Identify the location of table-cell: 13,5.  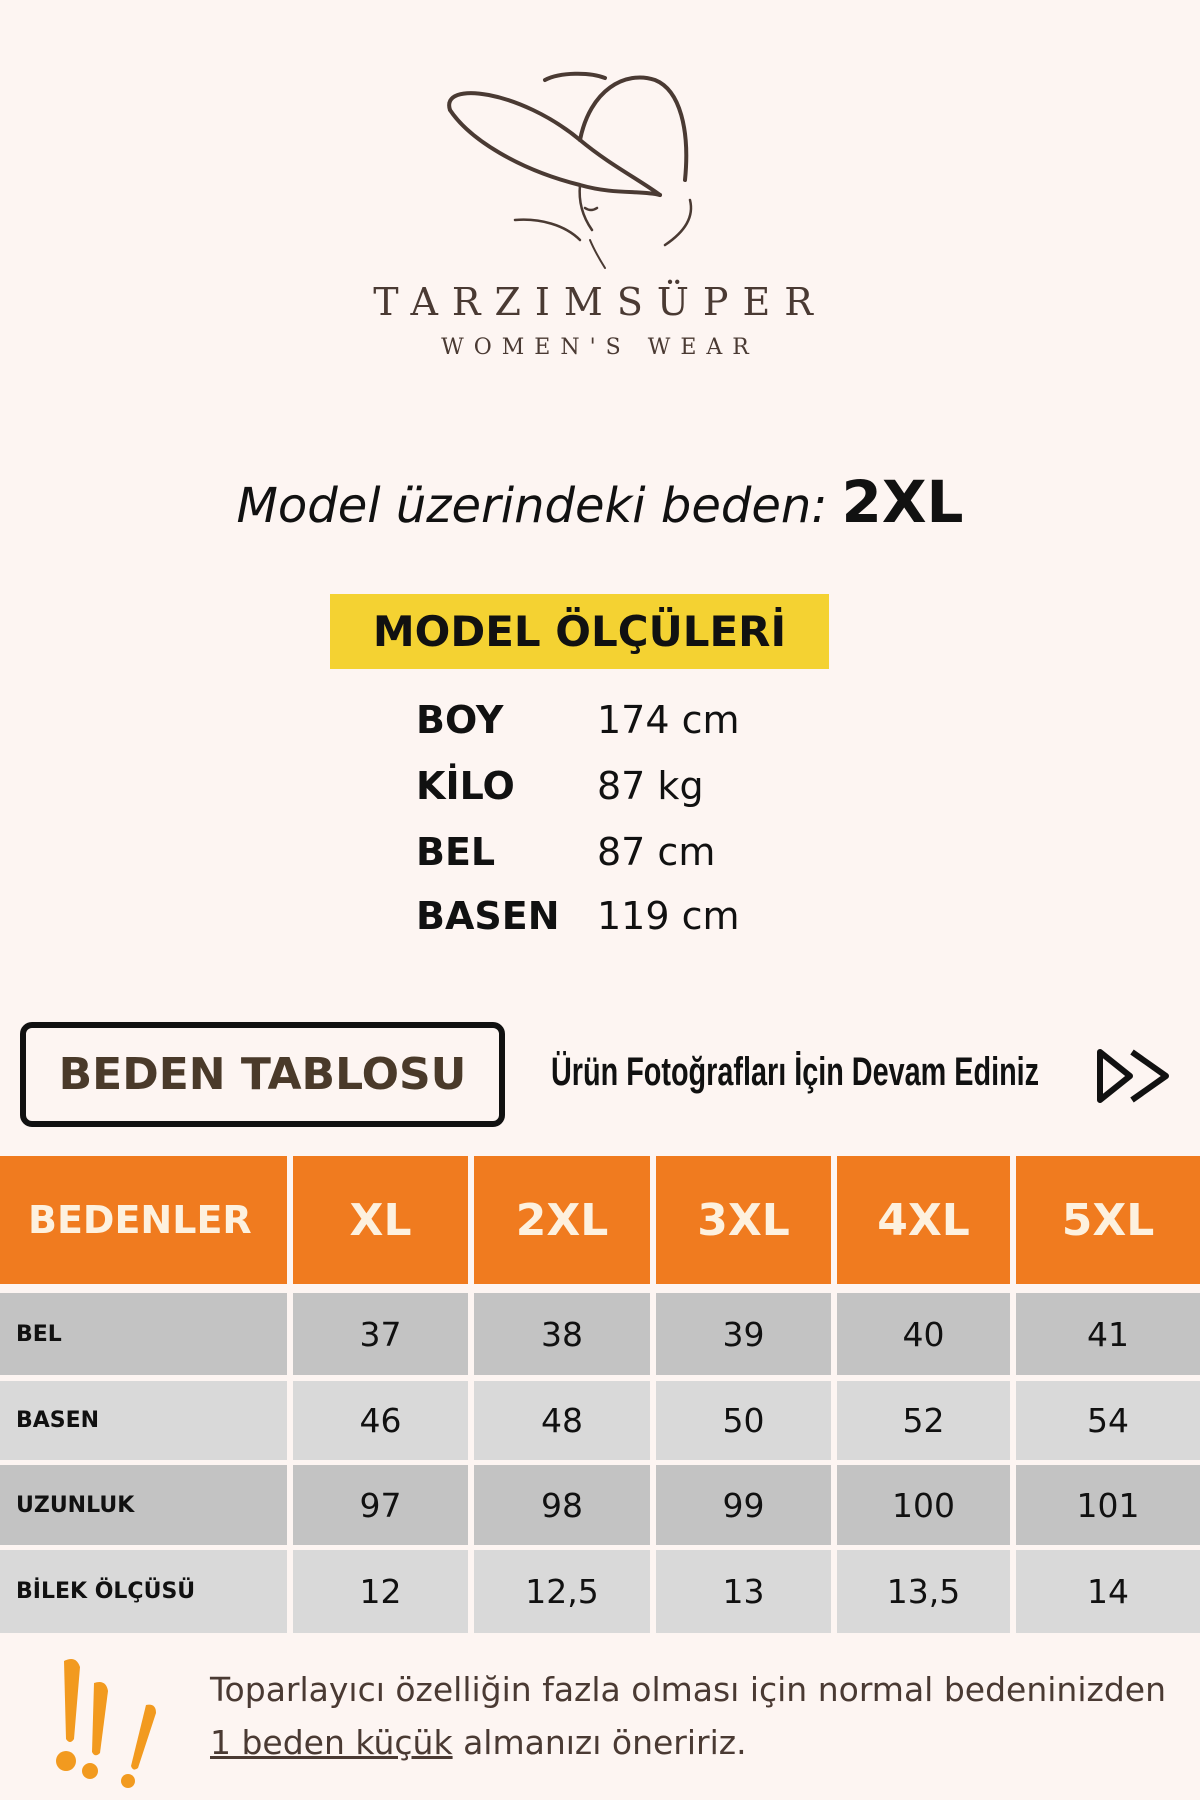
(923, 1591).